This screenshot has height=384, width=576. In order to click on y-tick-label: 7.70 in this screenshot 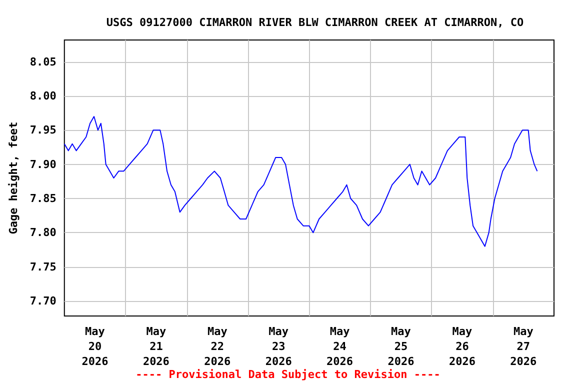, I will do `click(43, 301)`.